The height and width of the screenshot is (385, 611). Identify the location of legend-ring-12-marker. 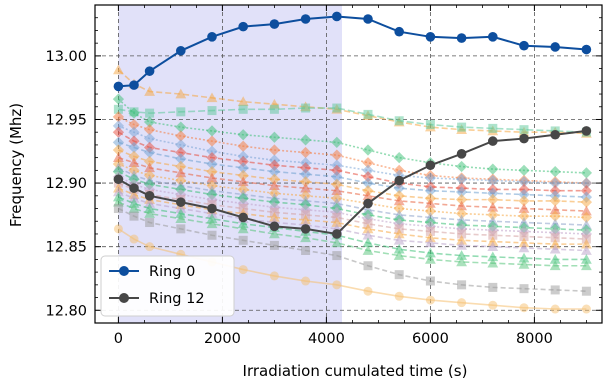
(124, 298).